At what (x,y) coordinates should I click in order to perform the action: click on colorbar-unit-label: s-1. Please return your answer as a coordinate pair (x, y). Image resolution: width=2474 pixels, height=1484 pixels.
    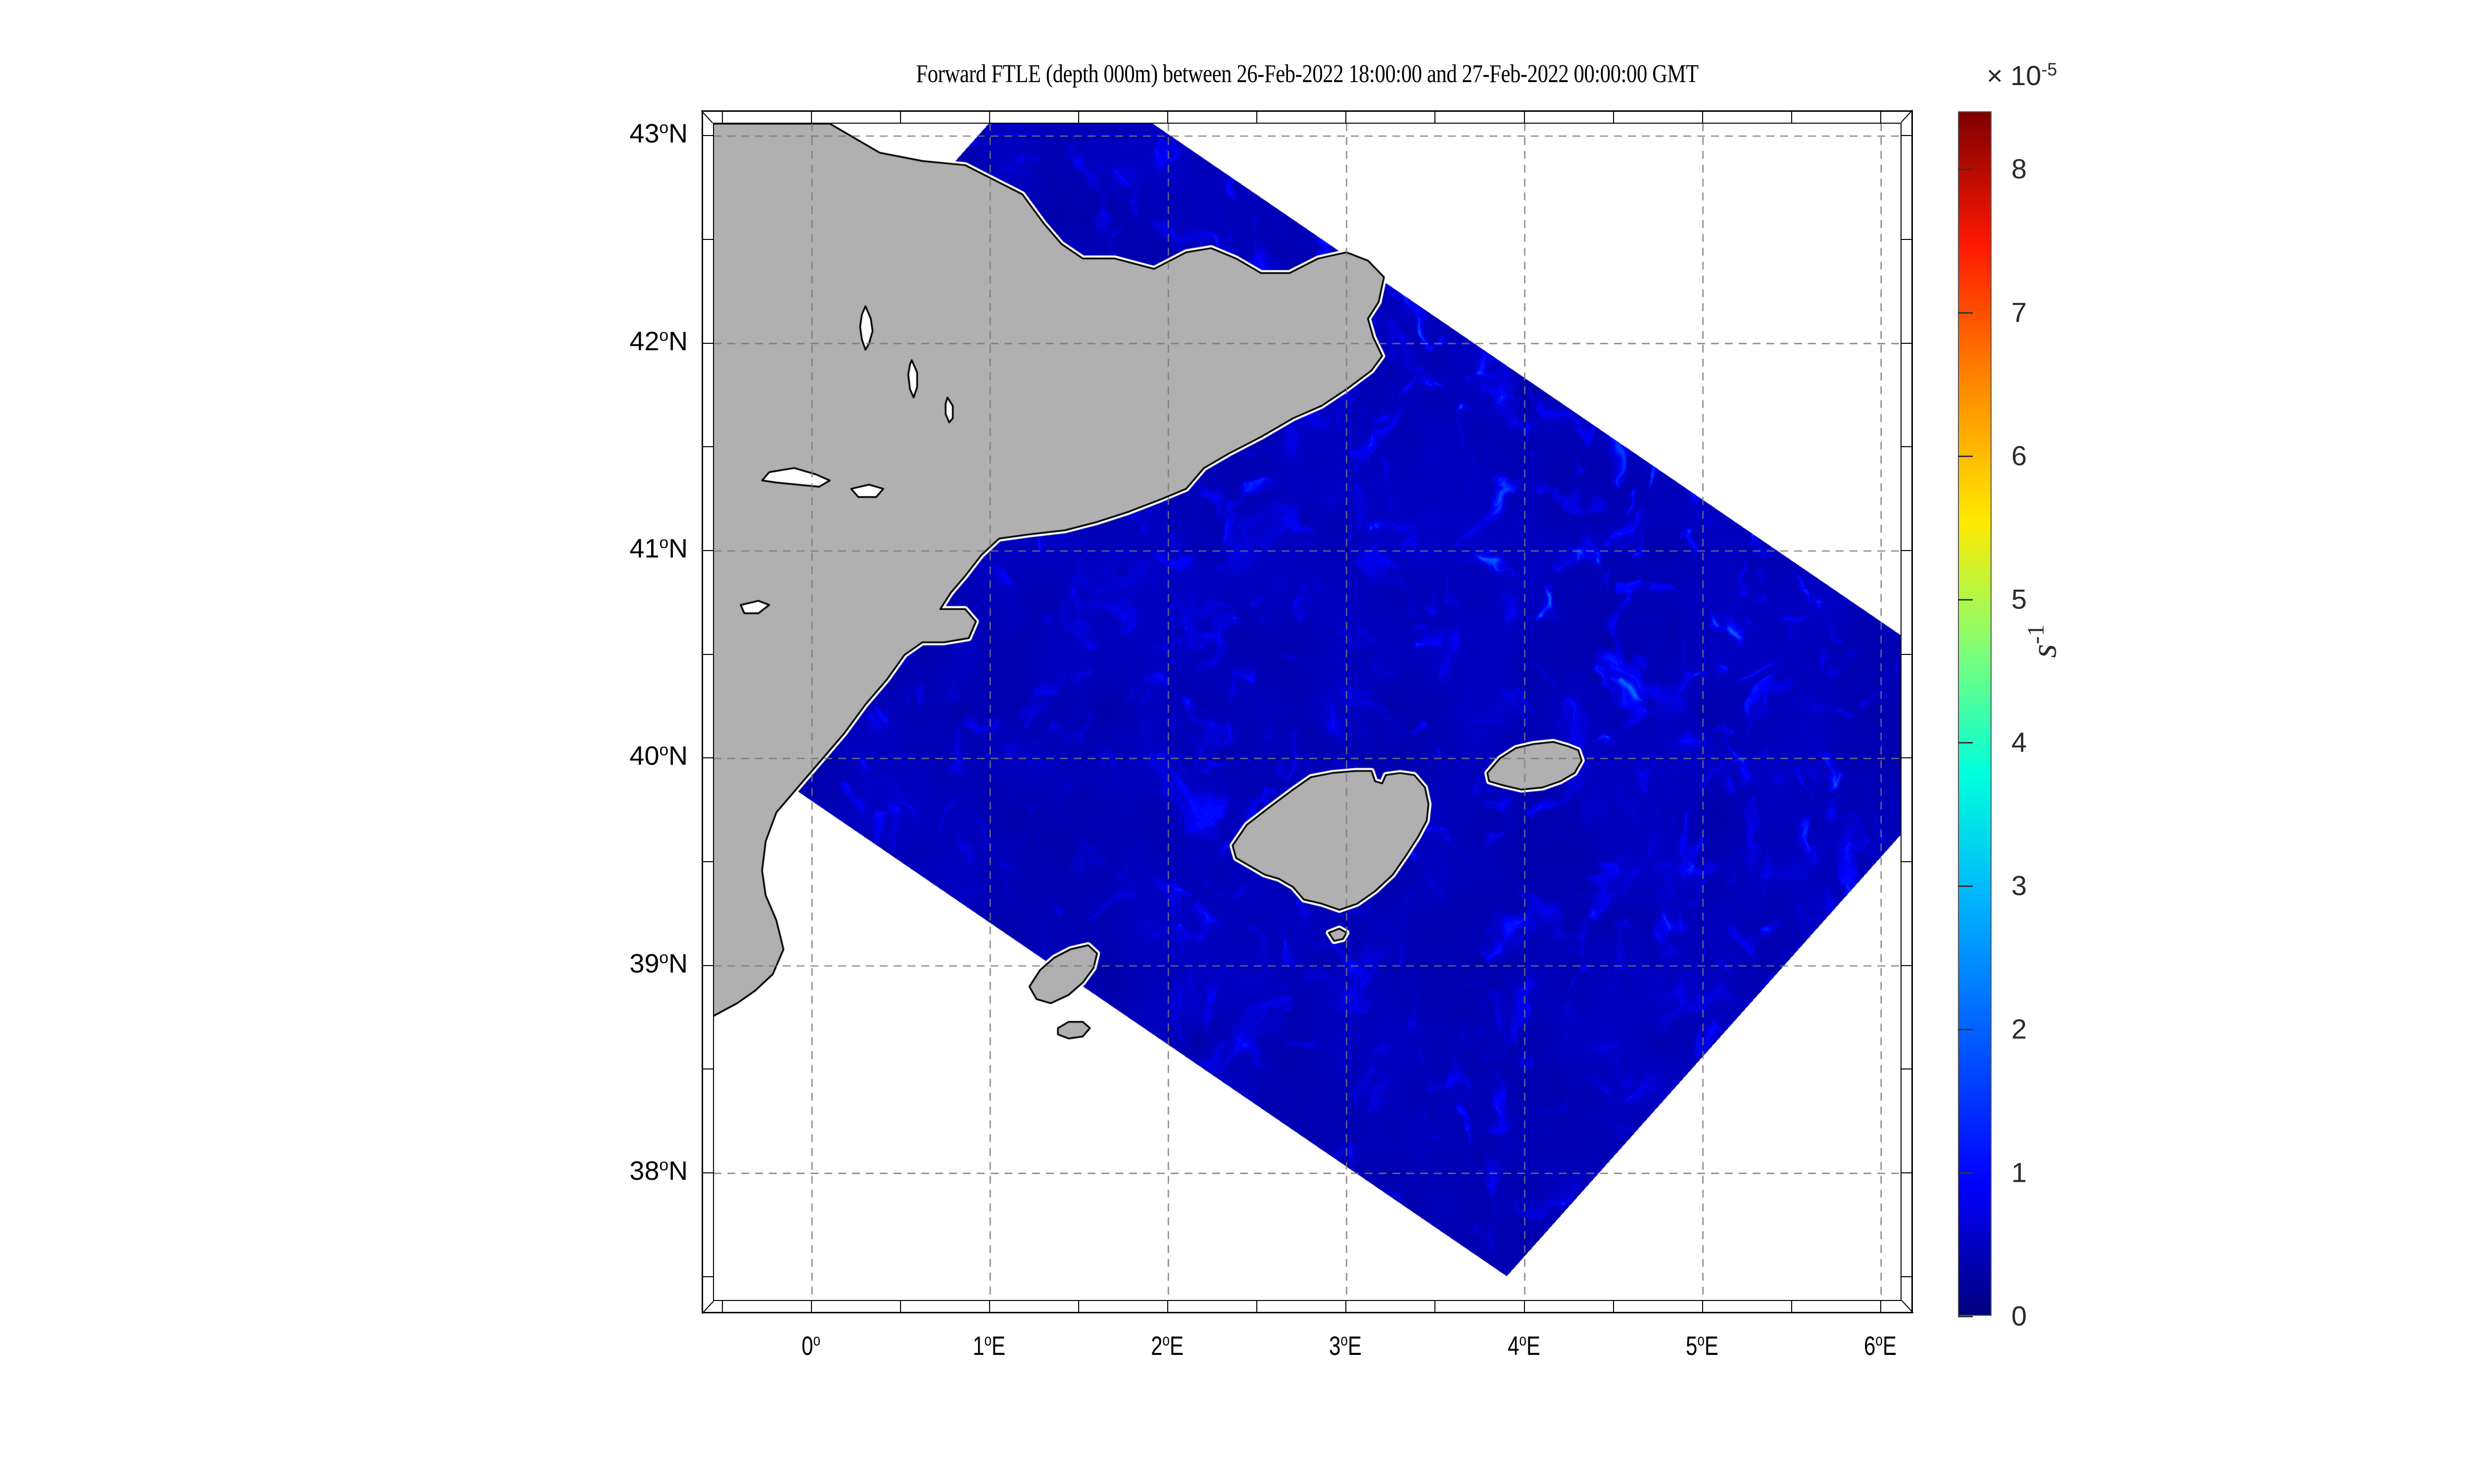
    Looking at the image, I should click on (2044, 641).